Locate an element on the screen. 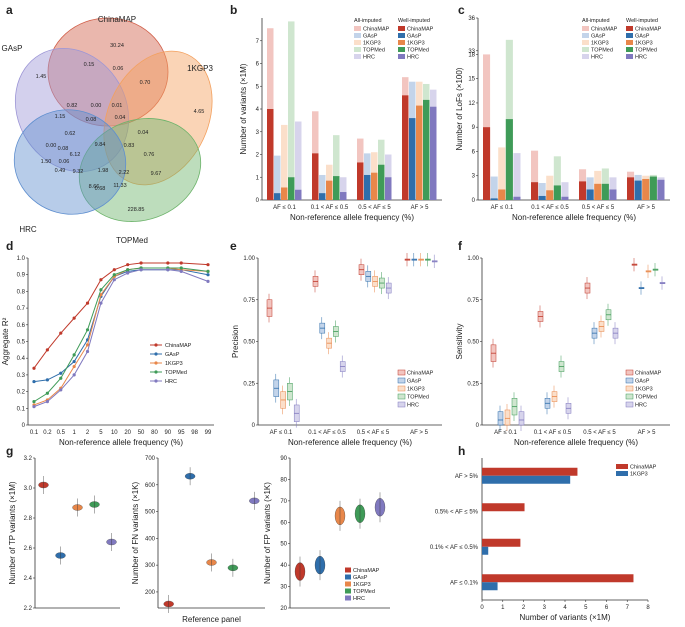 This screenshot has width=685, height=627. chart-h-xtick-label: 0 is located at coordinates (482, 608).